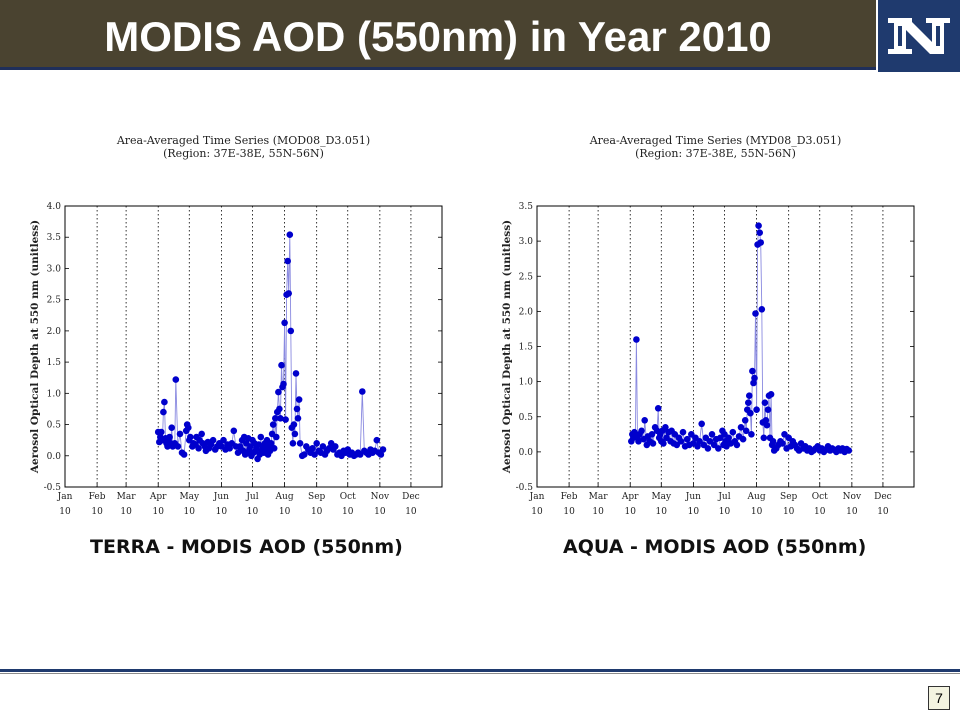  I want to click on footer-rule, so click(480, 670).